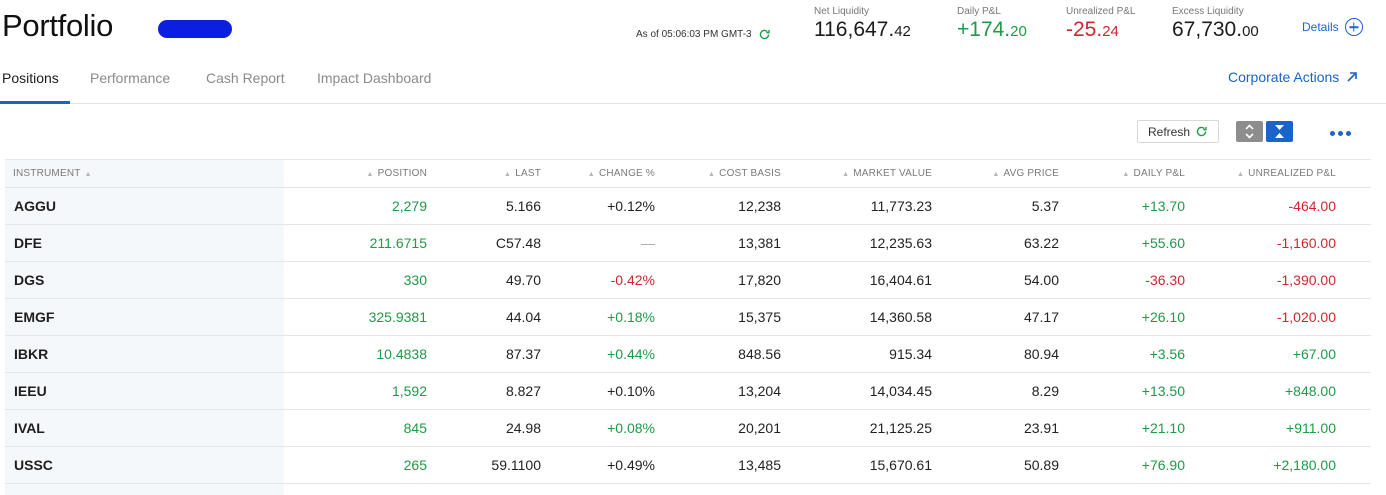  What do you see at coordinates (1250, 31) in the screenshot?
I see `metric-value-dec: 00` at bounding box center [1250, 31].